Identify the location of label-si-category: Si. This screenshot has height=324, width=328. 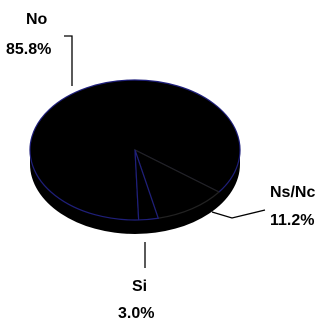
(139, 286).